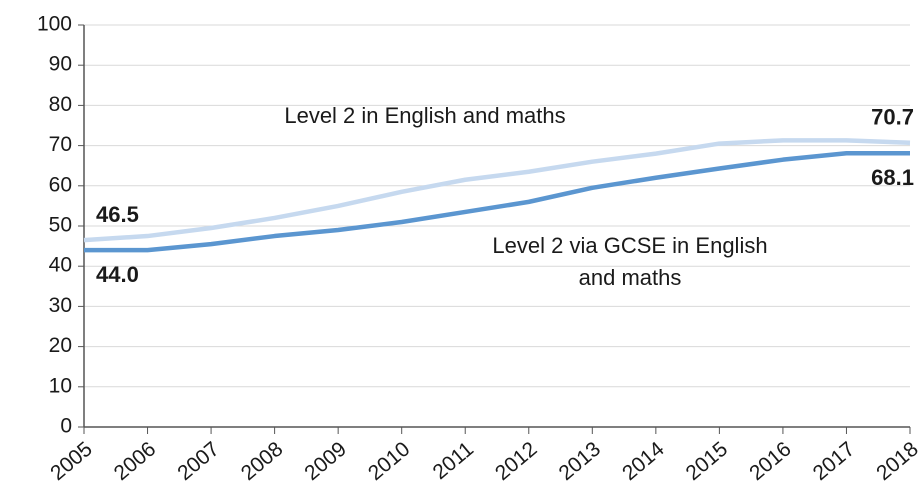 The image size is (920, 503). What do you see at coordinates (770, 461) in the screenshot?
I see `x-tick-label: 2016` at bounding box center [770, 461].